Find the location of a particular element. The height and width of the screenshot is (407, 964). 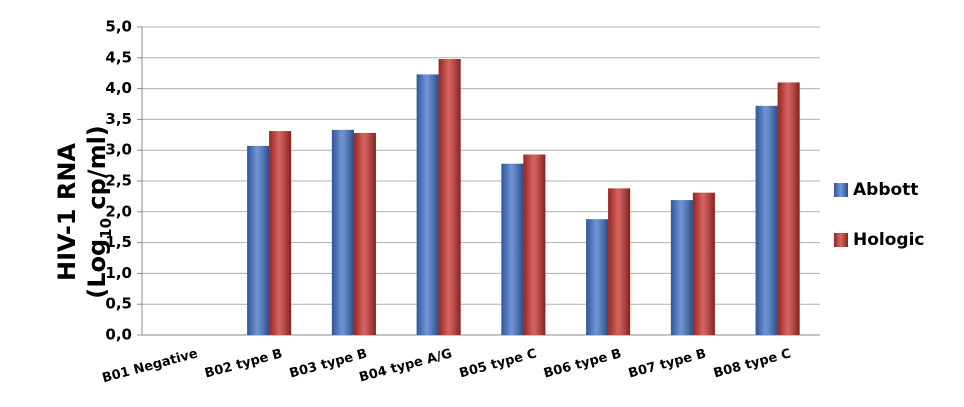

x-tick-label: B03 type B is located at coordinates (328, 363).